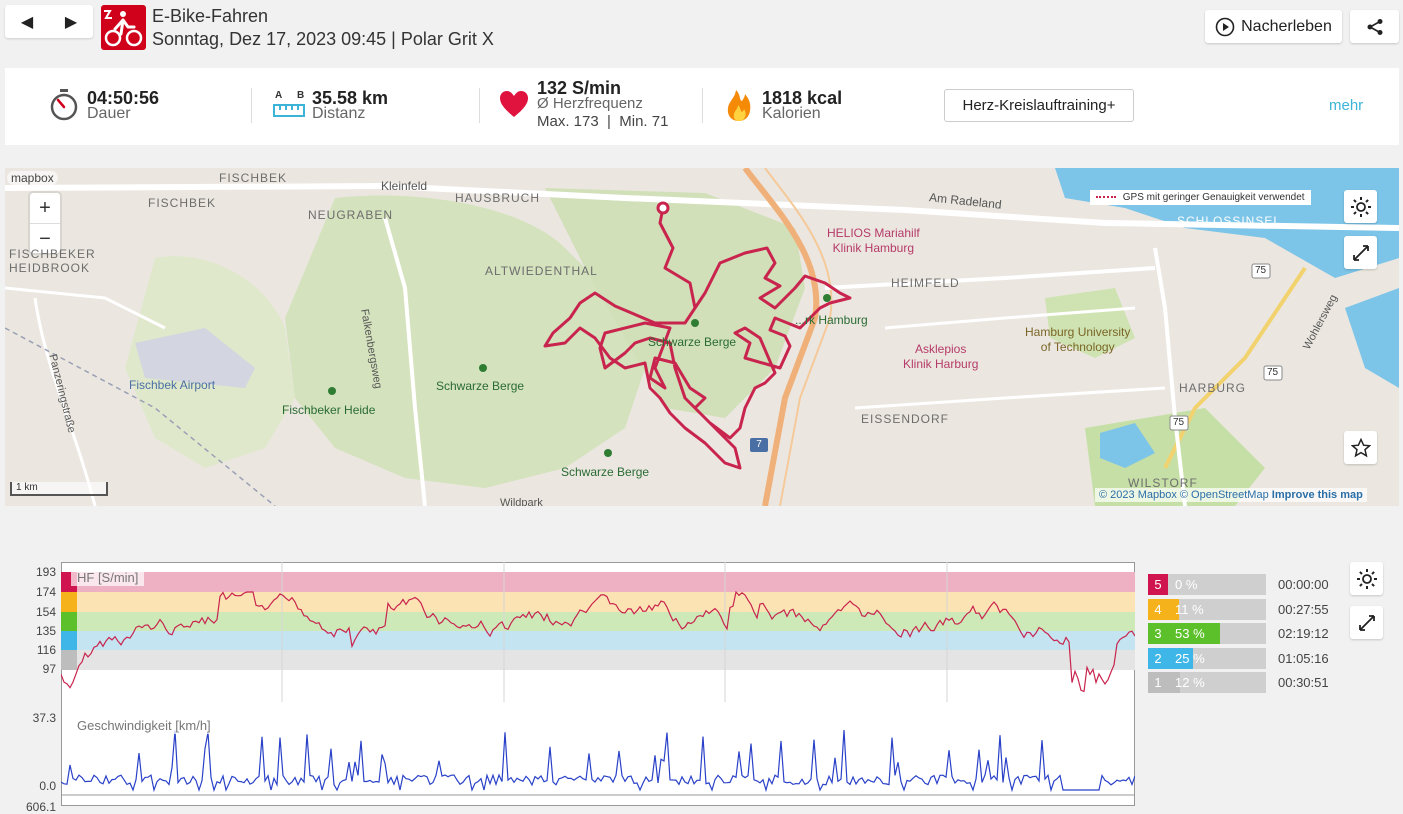  Describe the element at coordinates (1189, 609) in the screenshot. I see `zone-percent: 11 %` at that location.